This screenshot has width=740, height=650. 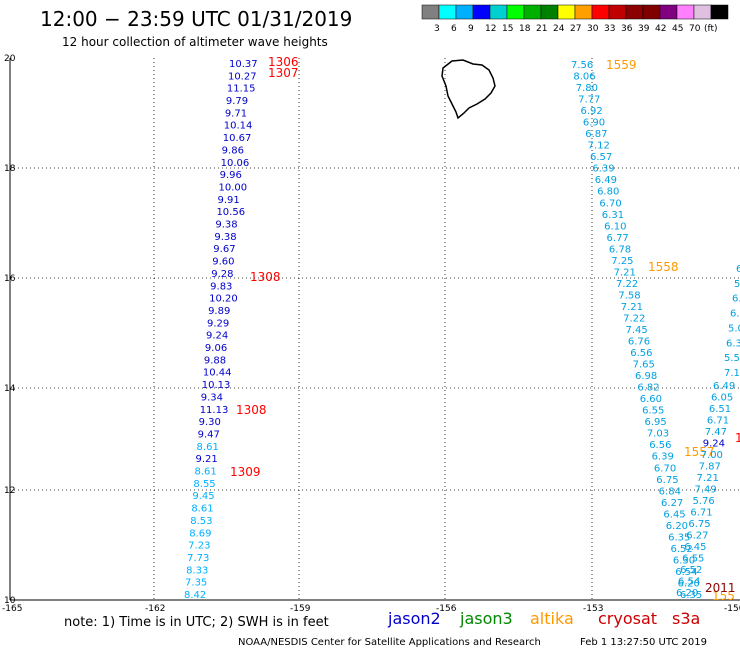 I want to click on wave-height-value: 9.67, so click(x=224, y=249).